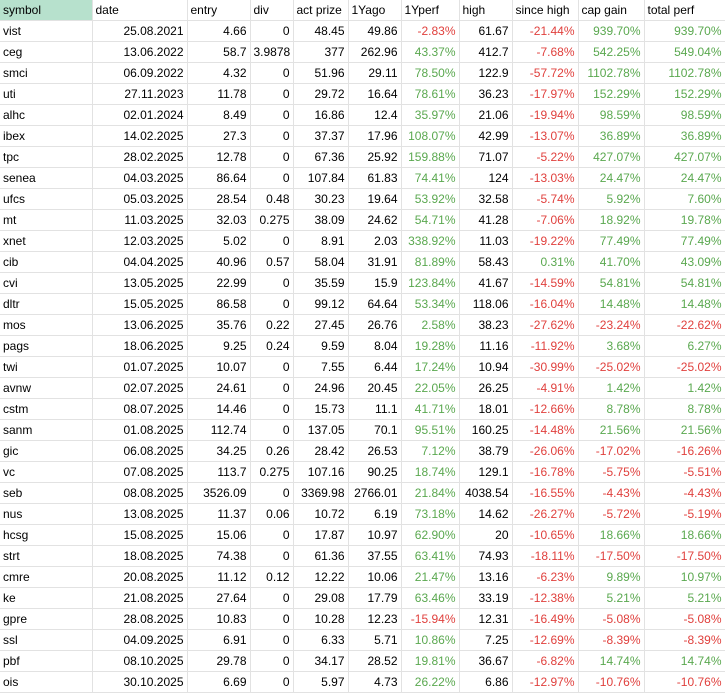 This screenshot has width=725, height=693. What do you see at coordinates (219, 262) in the screenshot?
I see `cell-entry: 40.96` at bounding box center [219, 262].